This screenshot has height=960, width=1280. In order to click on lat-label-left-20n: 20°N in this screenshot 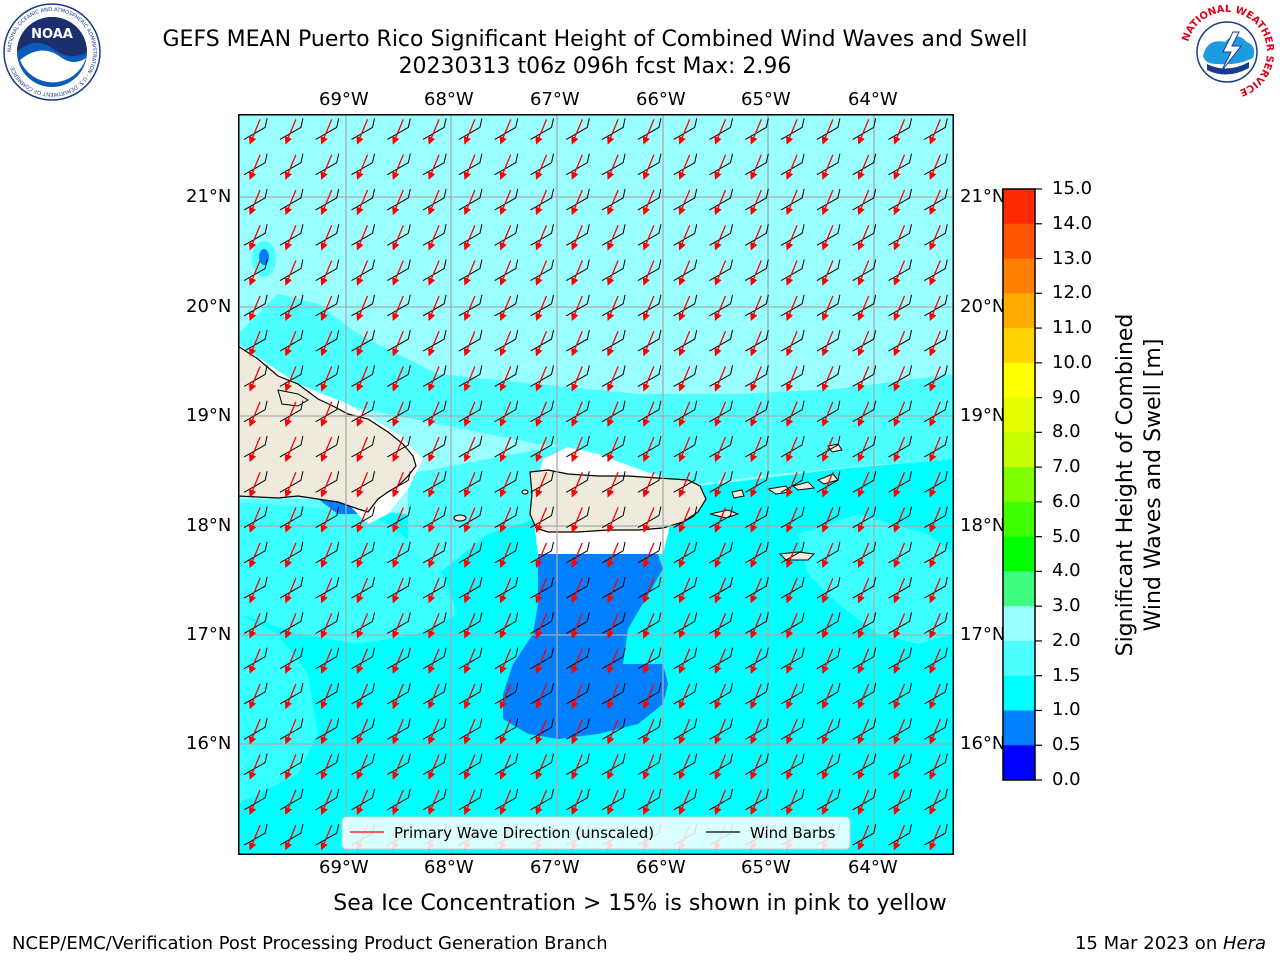, I will do `click(209, 306)`.